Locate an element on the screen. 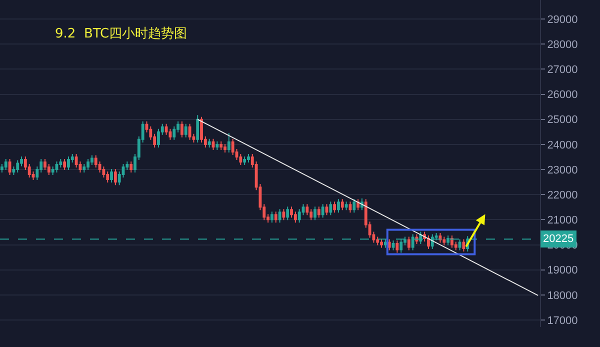  y-tick-label: 25000 is located at coordinates (562, 120).